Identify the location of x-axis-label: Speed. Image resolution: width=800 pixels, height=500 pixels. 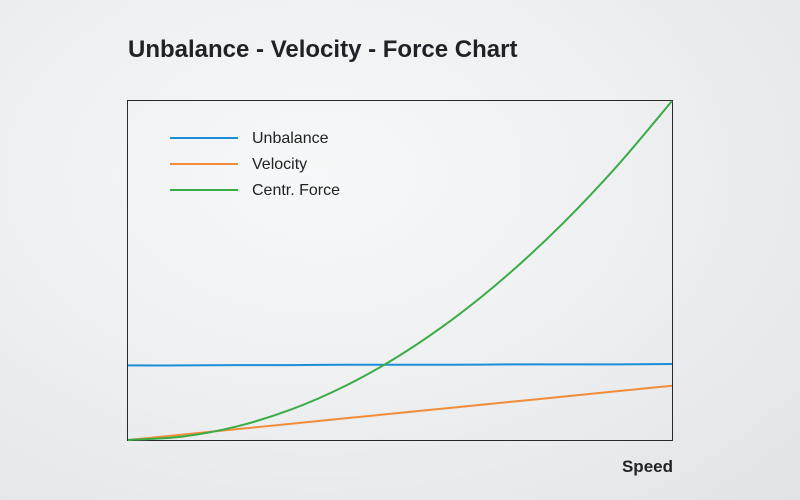
(647, 466).